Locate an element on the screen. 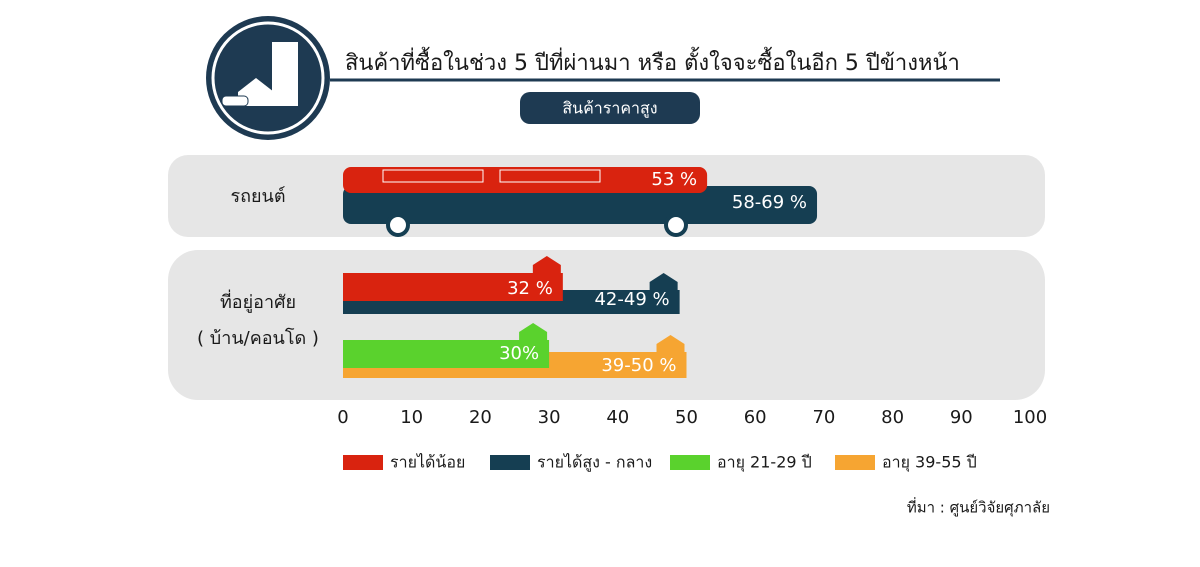  legend-label: อายุ 39-55 ปี is located at coordinates (929, 463).